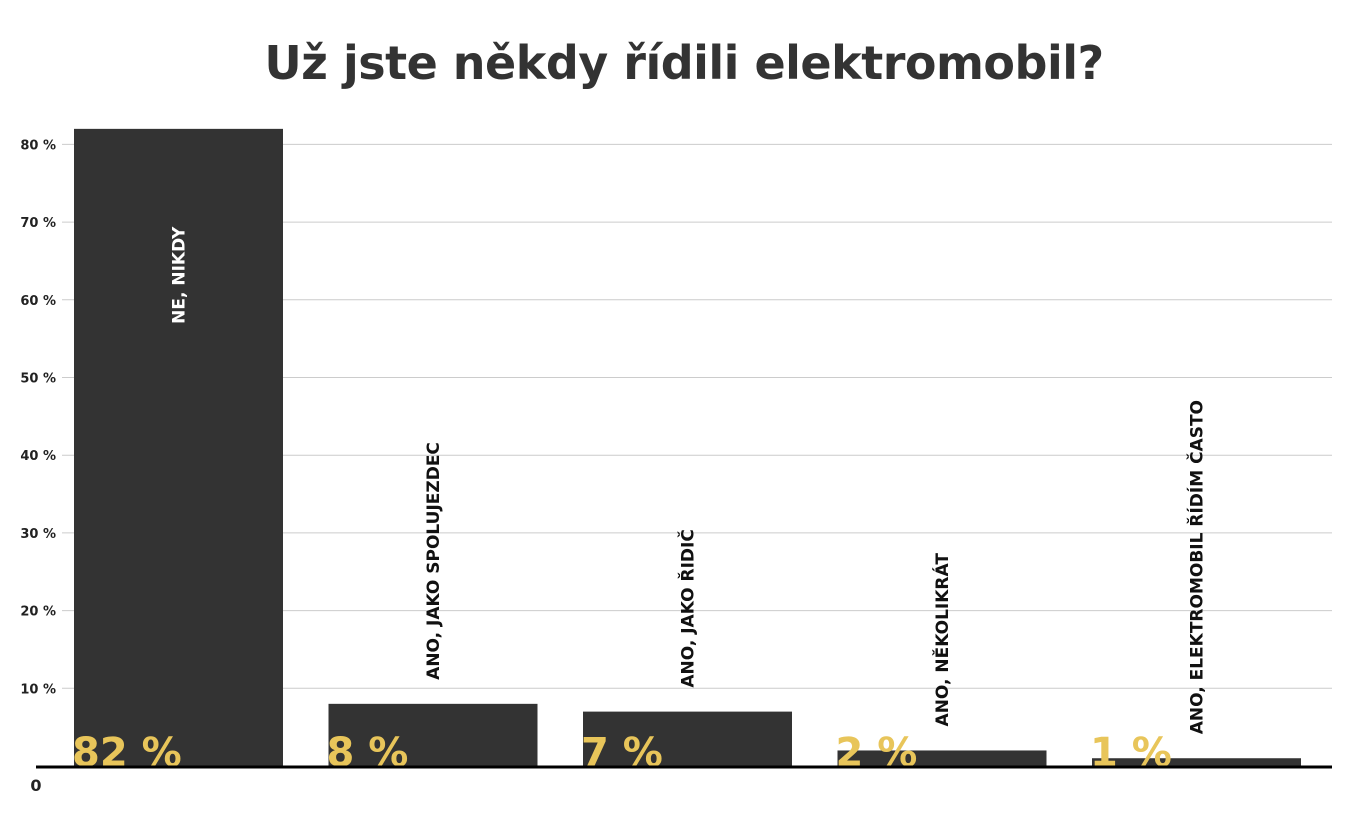 The width and height of the screenshot is (1368, 820). What do you see at coordinates (38, 689) in the screenshot?
I see `y-tick-label: 10 %` at bounding box center [38, 689].